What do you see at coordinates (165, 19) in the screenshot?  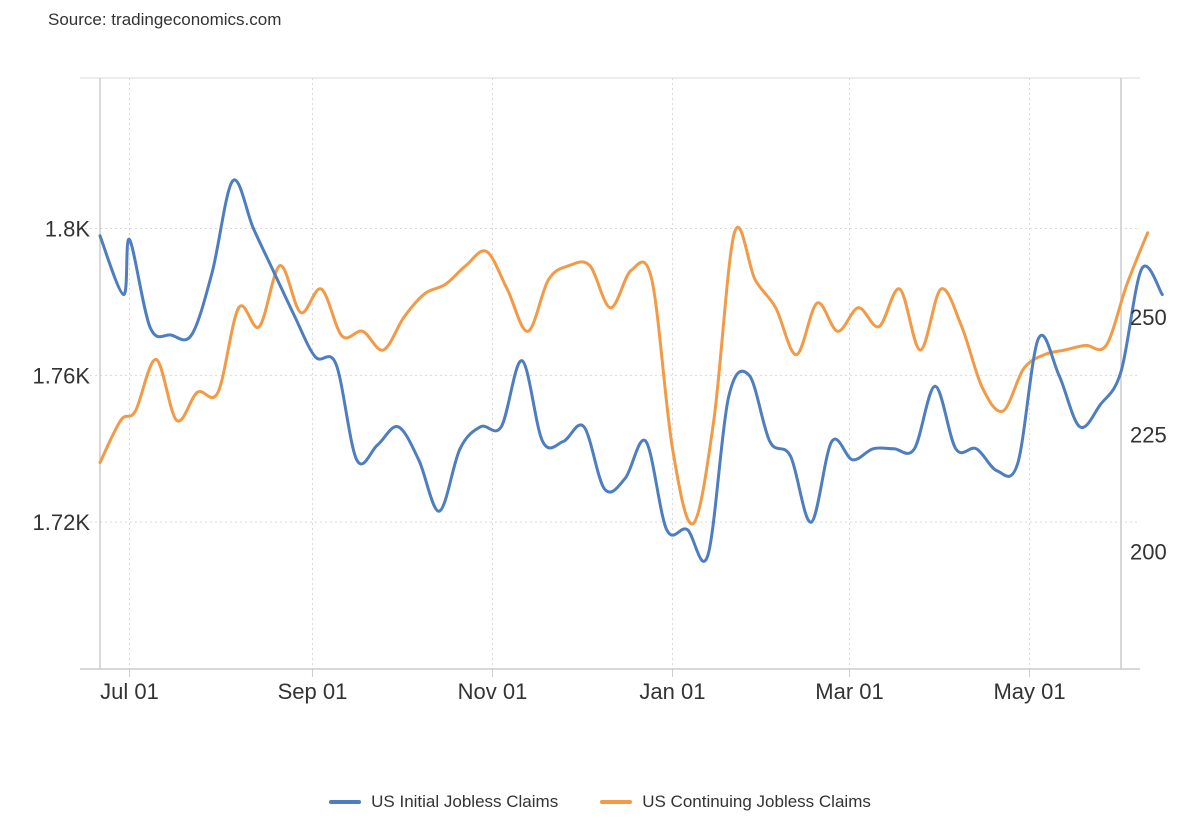 I see `source-label: Source: tradingeconomics.com` at bounding box center [165, 19].